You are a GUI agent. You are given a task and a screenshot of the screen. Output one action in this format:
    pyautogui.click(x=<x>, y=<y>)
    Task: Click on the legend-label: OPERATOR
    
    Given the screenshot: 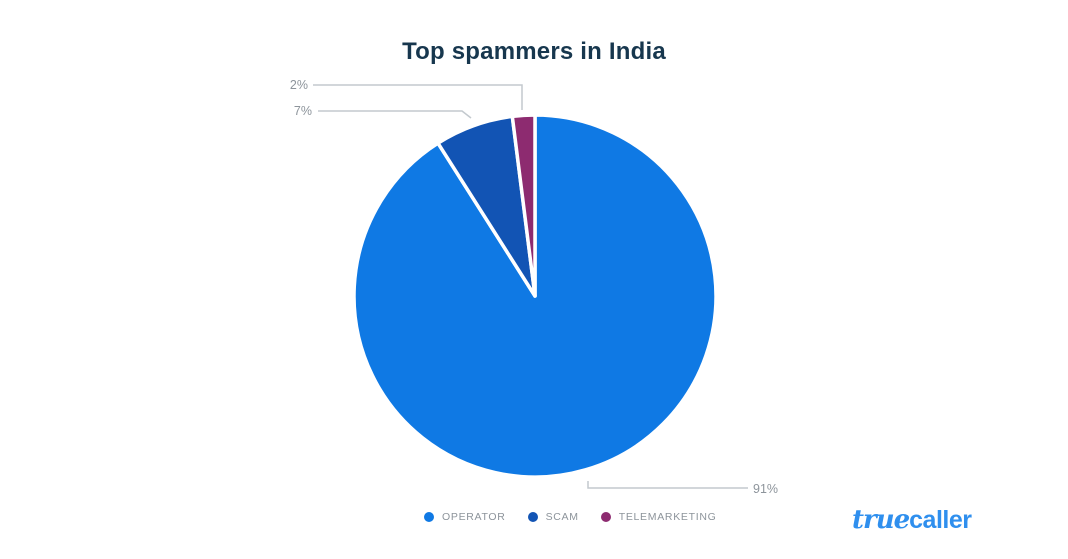 What is the action you would take?
    pyautogui.click(x=474, y=517)
    